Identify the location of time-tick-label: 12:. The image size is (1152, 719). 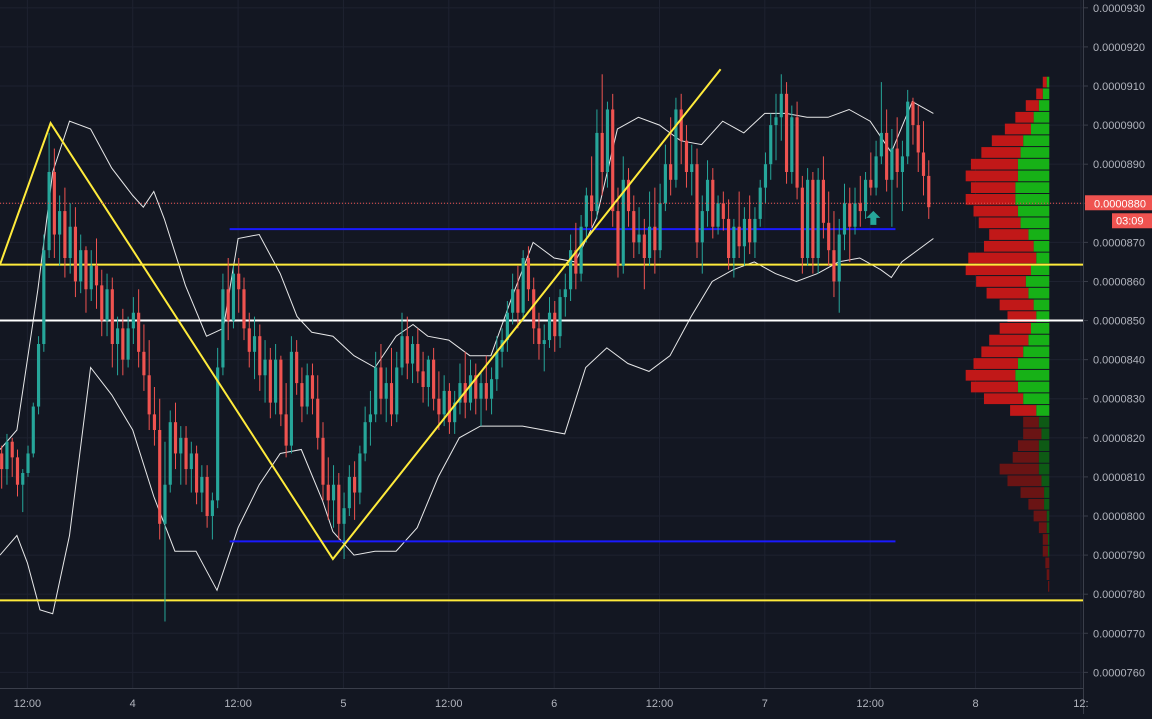
(1080, 704).